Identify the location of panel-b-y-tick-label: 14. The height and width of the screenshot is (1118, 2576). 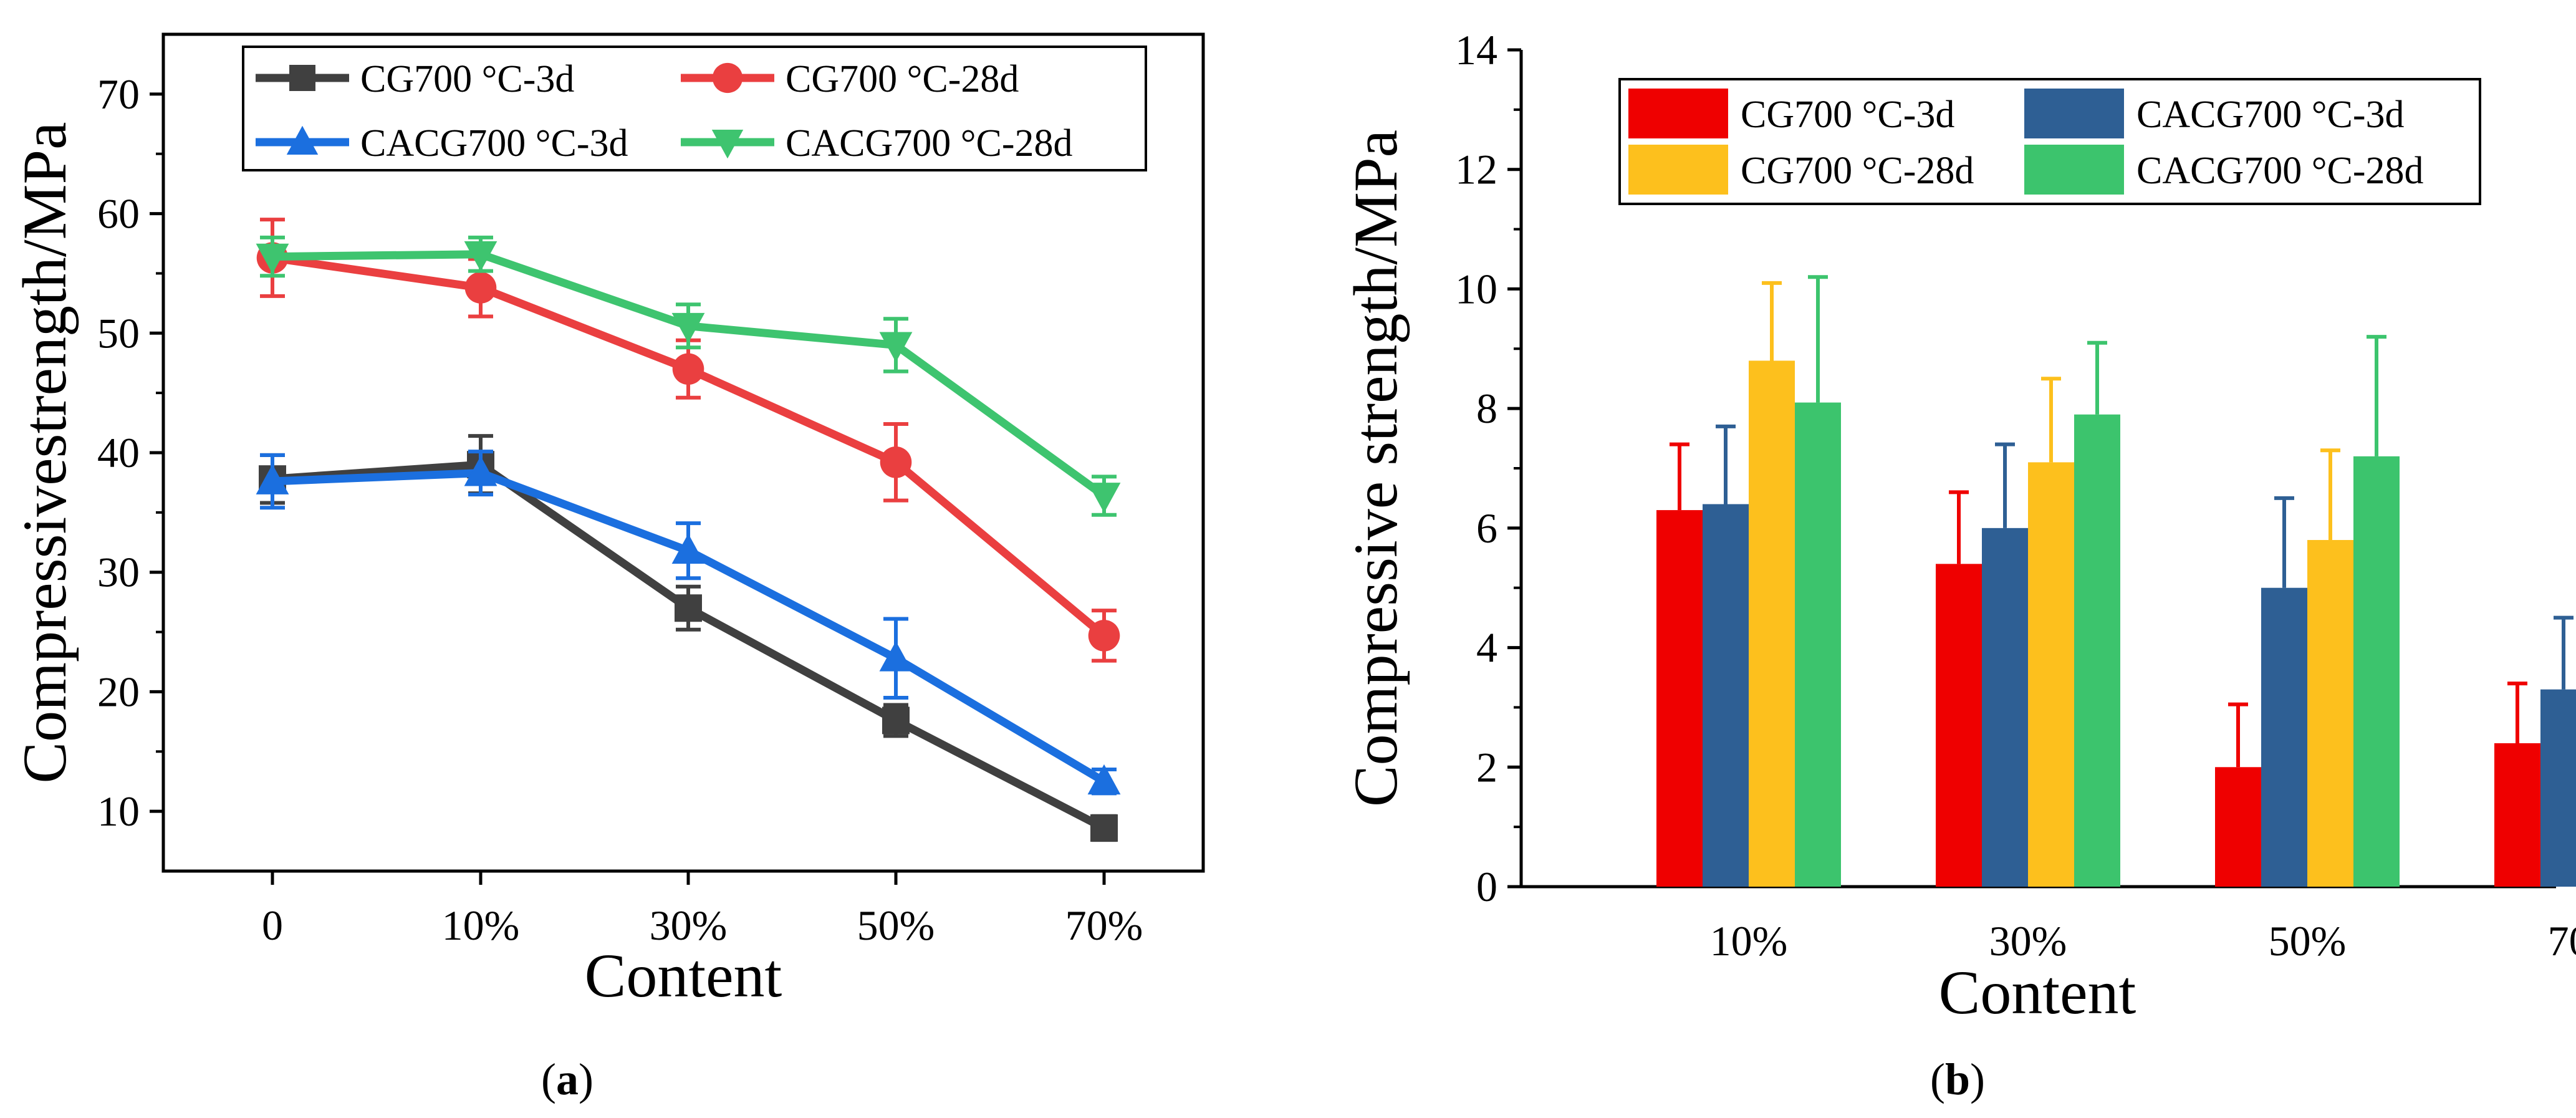
(1476, 50).